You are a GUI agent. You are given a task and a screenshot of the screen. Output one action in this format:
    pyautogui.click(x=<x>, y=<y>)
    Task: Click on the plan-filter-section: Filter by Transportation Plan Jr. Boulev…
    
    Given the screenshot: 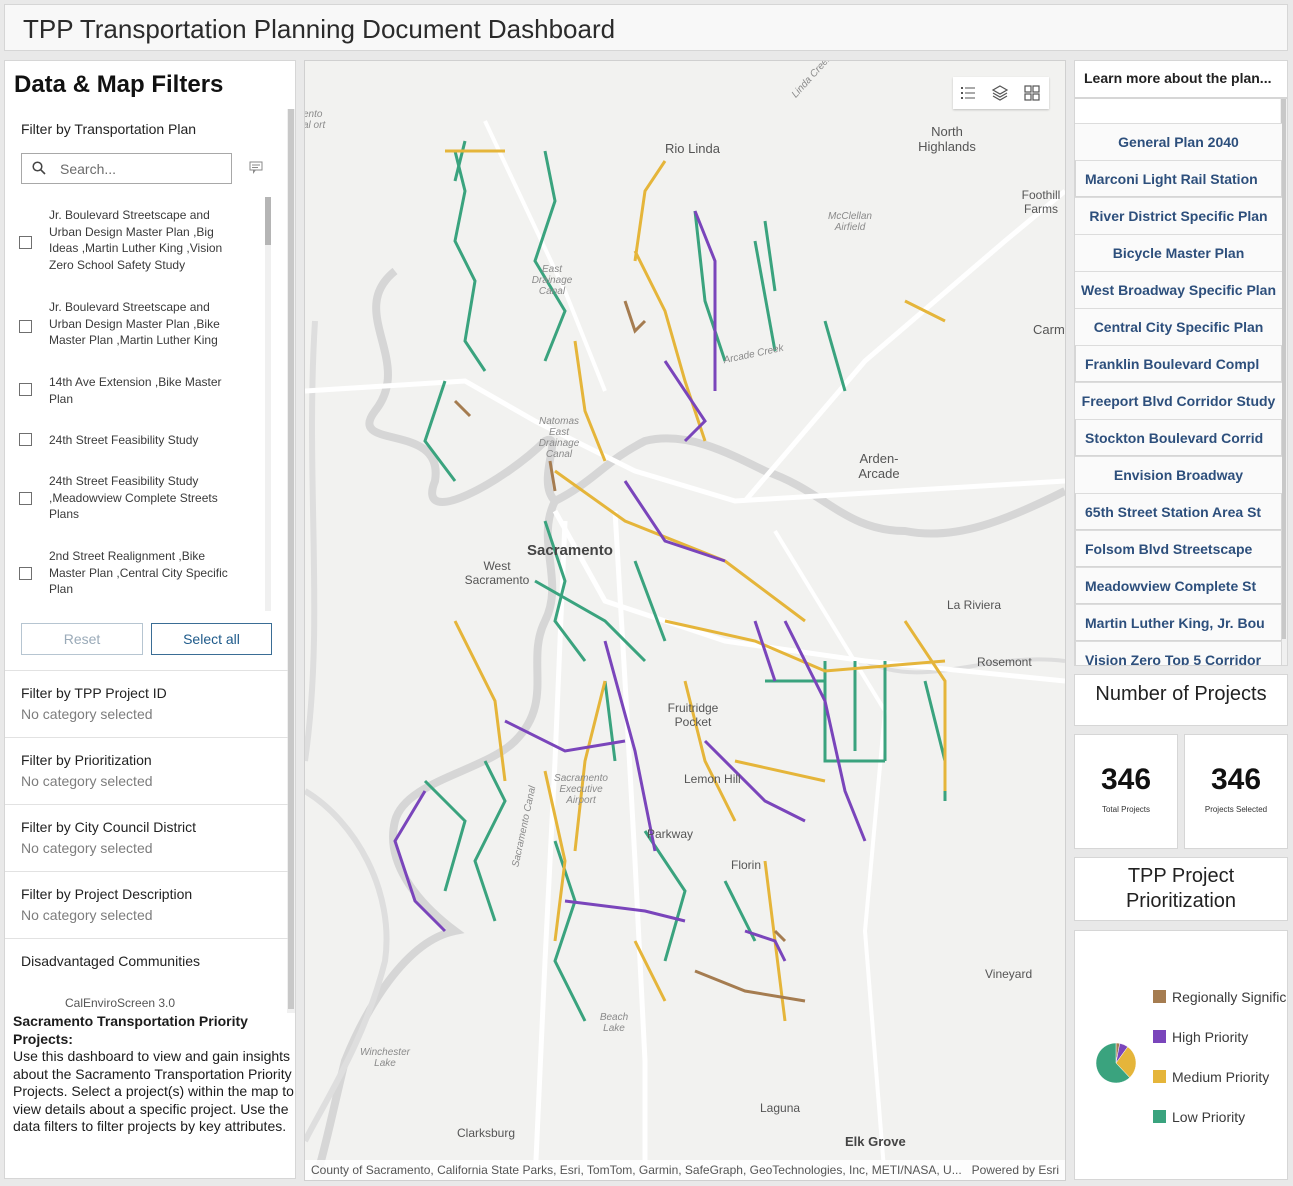 What is the action you would take?
    pyautogui.click(x=146, y=390)
    